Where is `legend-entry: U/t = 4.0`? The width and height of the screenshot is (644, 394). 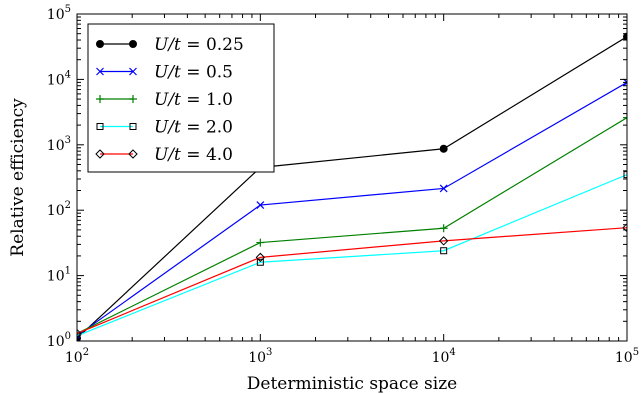 legend-entry: U/t = 4.0 is located at coordinates (164, 155).